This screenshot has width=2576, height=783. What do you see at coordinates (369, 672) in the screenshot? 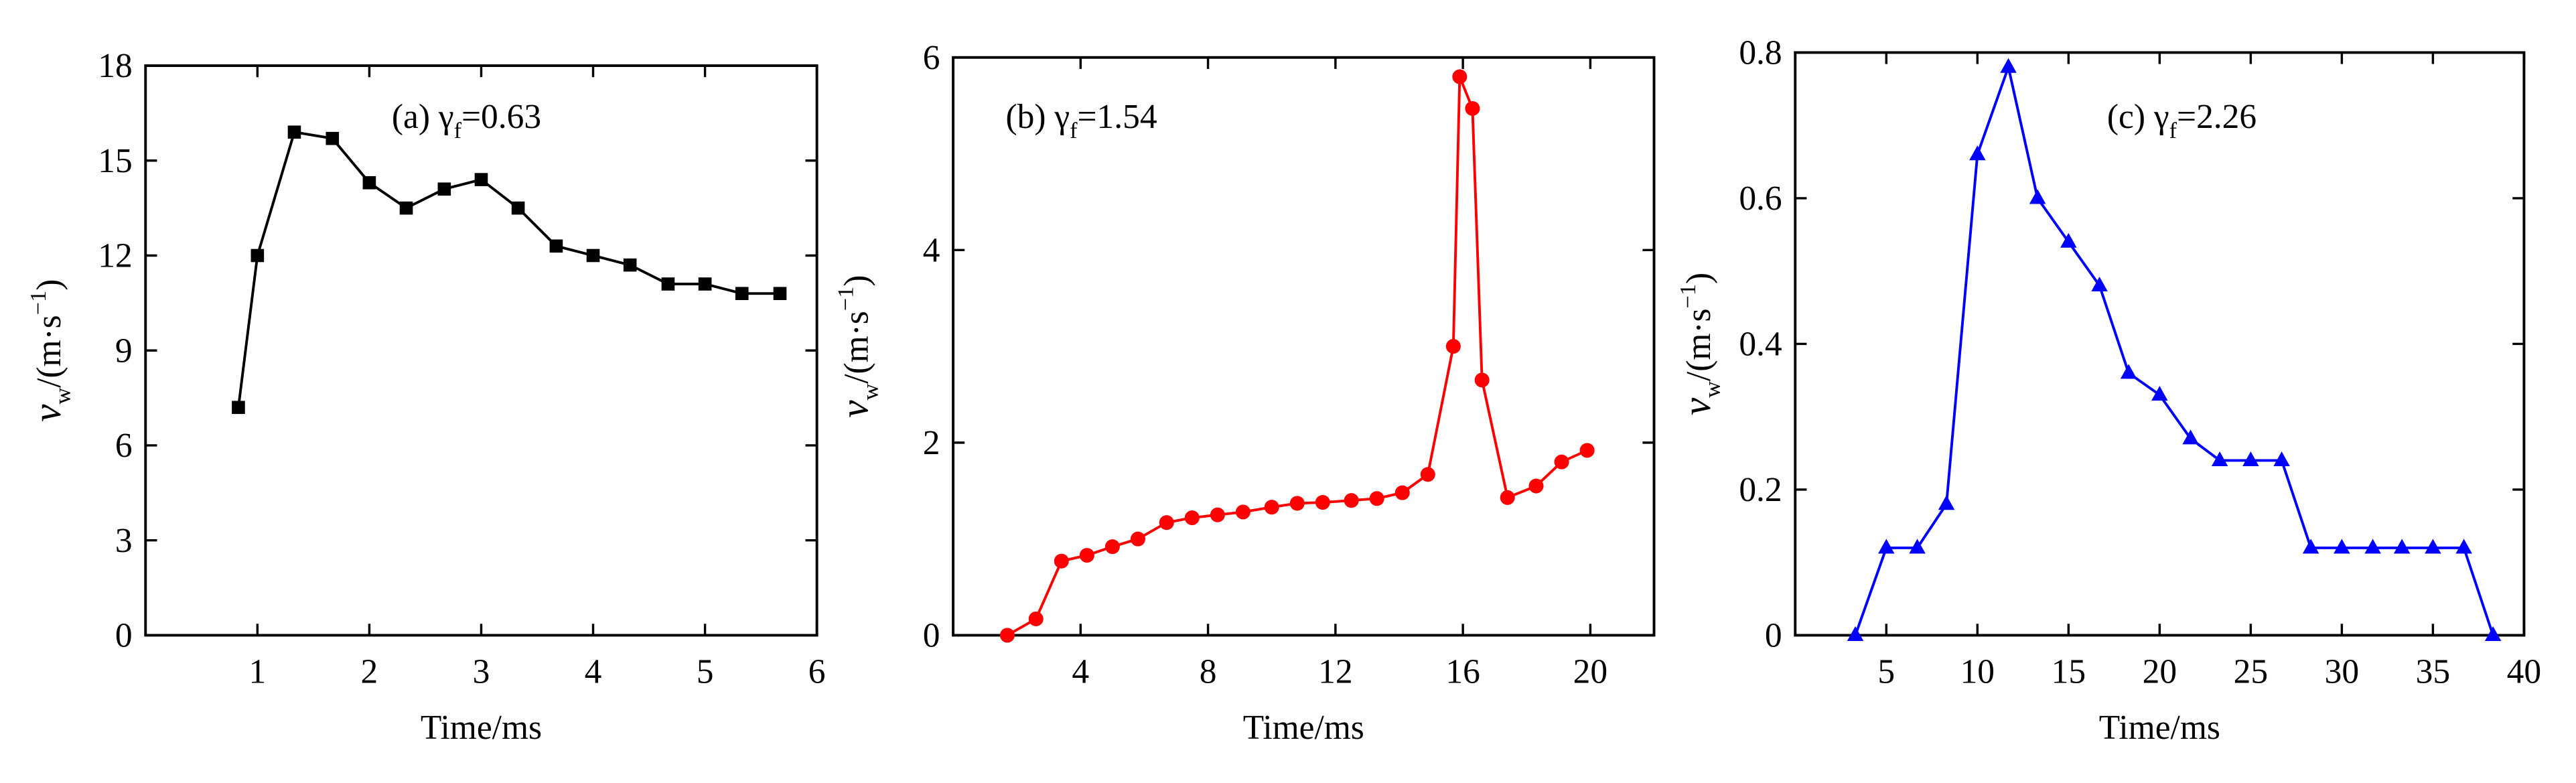
I see `x-tick-label: 2` at bounding box center [369, 672].